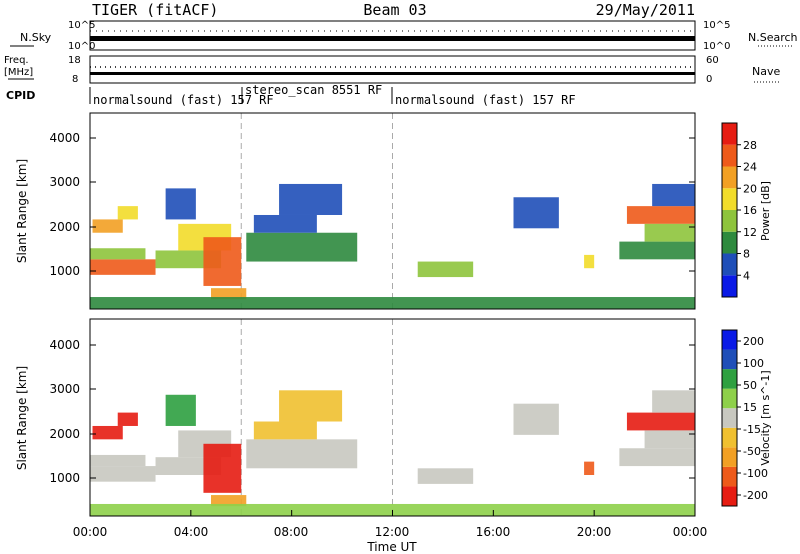  Describe the element at coordinates (755, 473) in the screenshot. I see `colorbar-tick-label: -100` at that location.